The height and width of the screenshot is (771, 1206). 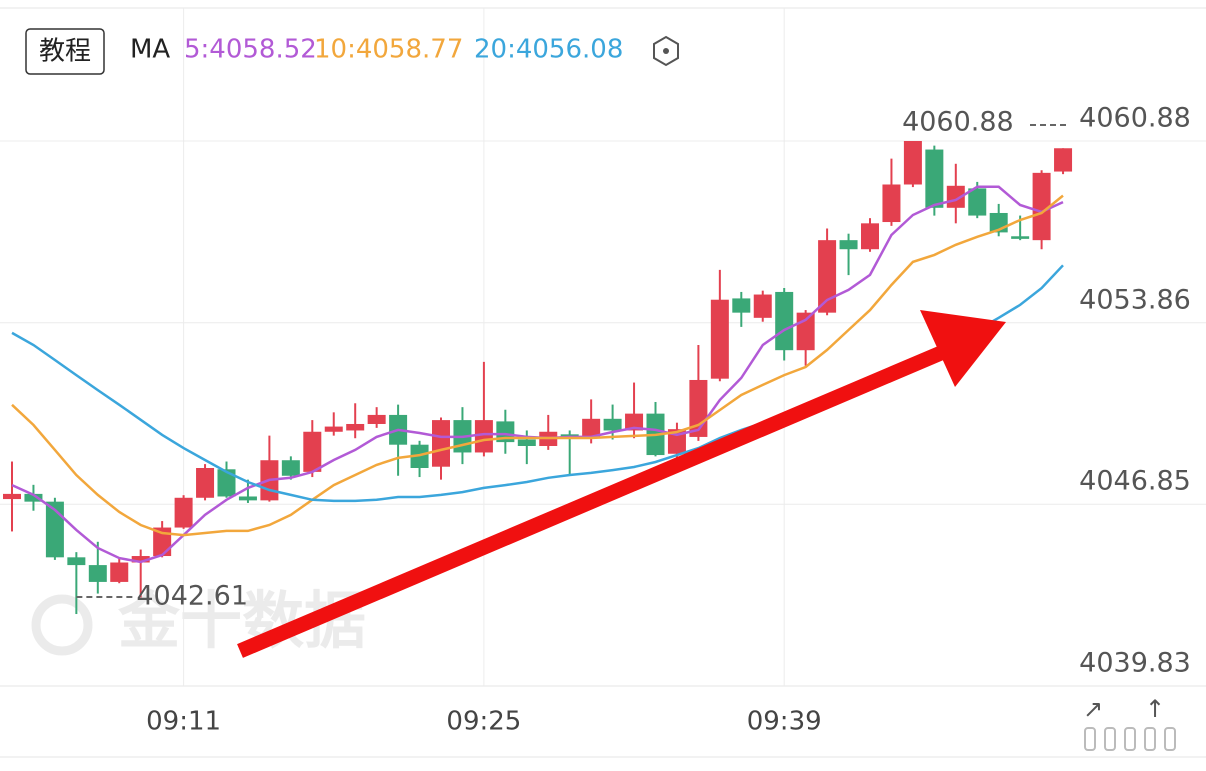 I want to click on watermark-logo, so click(x=62, y=625).